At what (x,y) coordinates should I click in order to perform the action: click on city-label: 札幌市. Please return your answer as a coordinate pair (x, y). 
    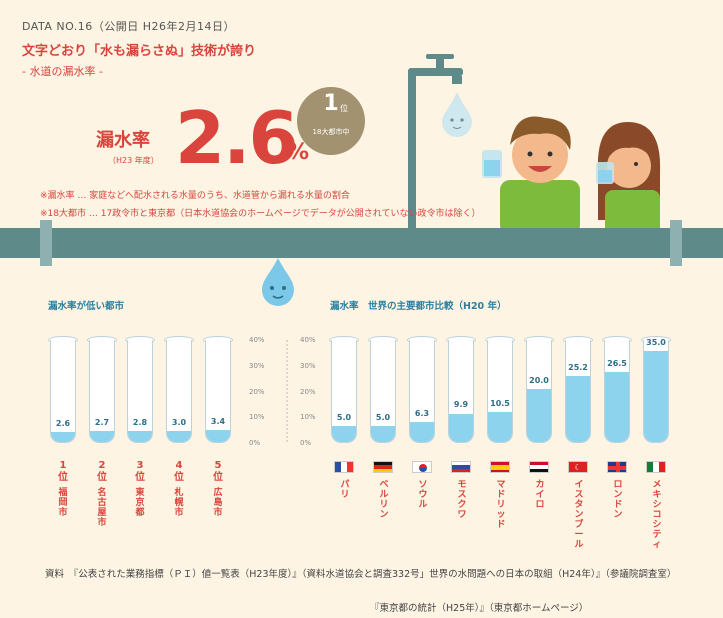
    Looking at the image, I should click on (179, 503).